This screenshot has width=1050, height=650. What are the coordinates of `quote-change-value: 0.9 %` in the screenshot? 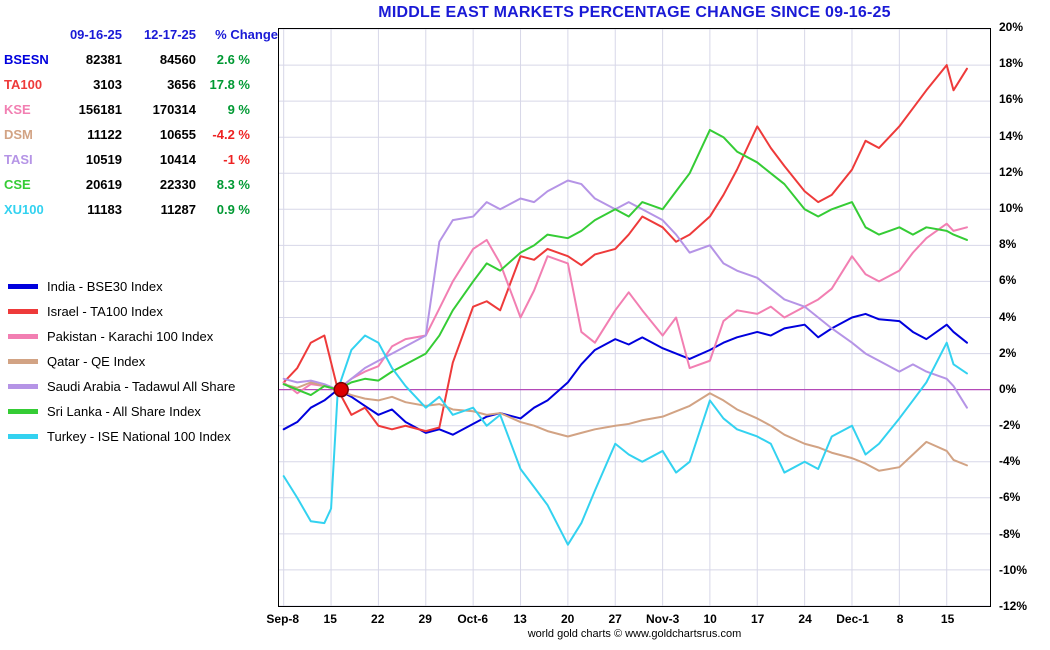 It's located at (233, 209).